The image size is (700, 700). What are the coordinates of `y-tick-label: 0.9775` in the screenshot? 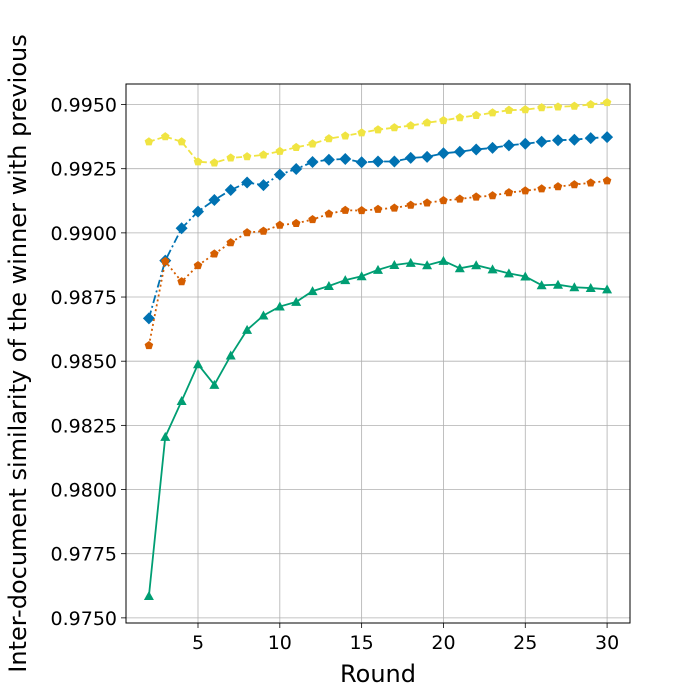 It's located at (84, 555).